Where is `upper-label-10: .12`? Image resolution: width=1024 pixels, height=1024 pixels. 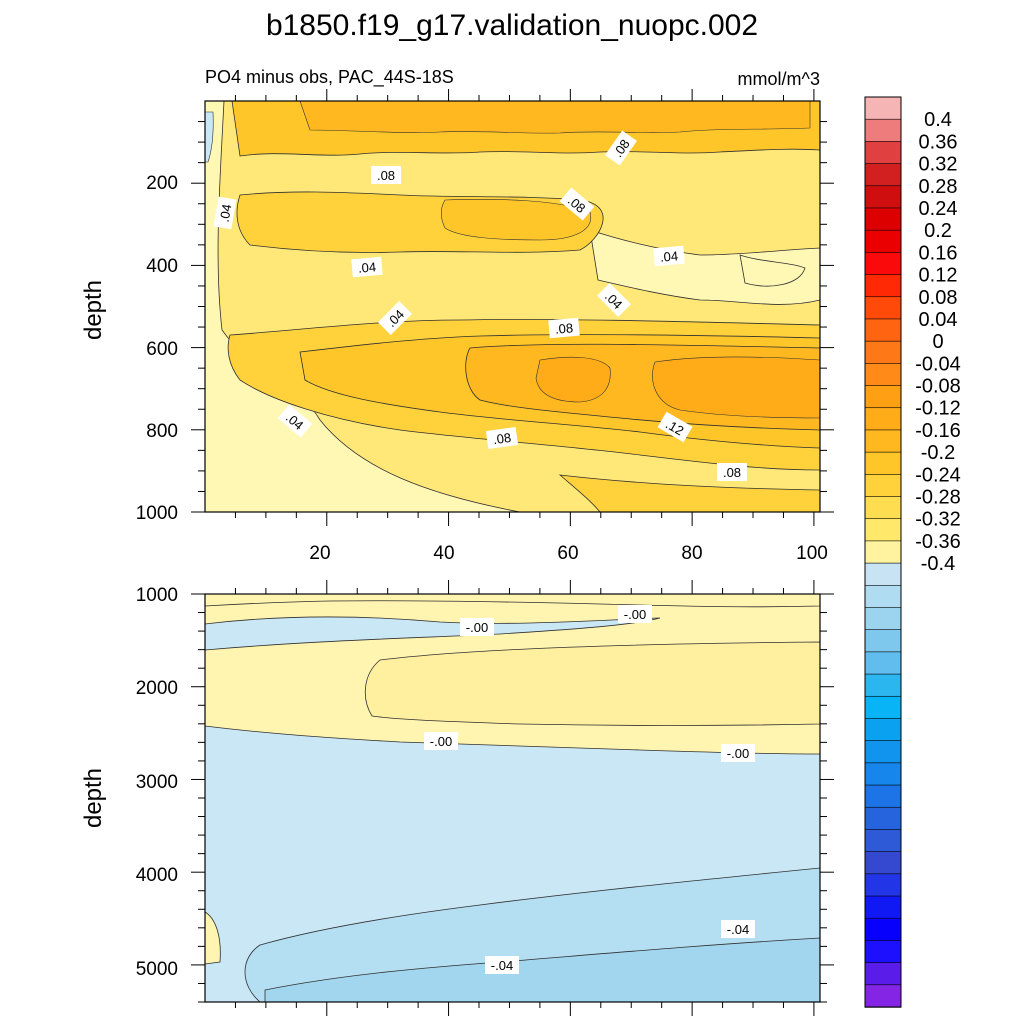
upper-label-10: .12 is located at coordinates (675, 427).